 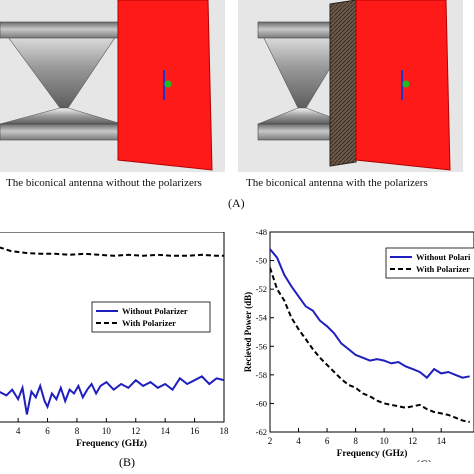 What do you see at coordinates (195, 431) in the screenshot?
I see `x-tick-label: 16` at bounding box center [195, 431].